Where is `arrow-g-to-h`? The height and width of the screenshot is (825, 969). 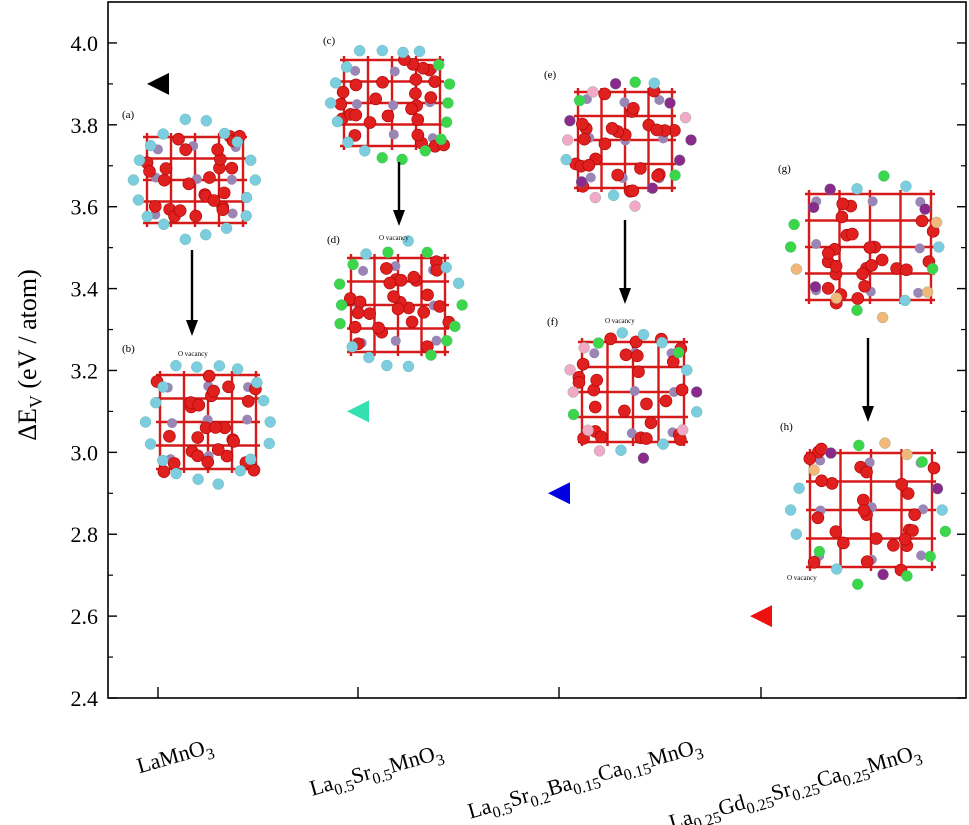
arrow-g-to-h is located at coordinates (868, 380).